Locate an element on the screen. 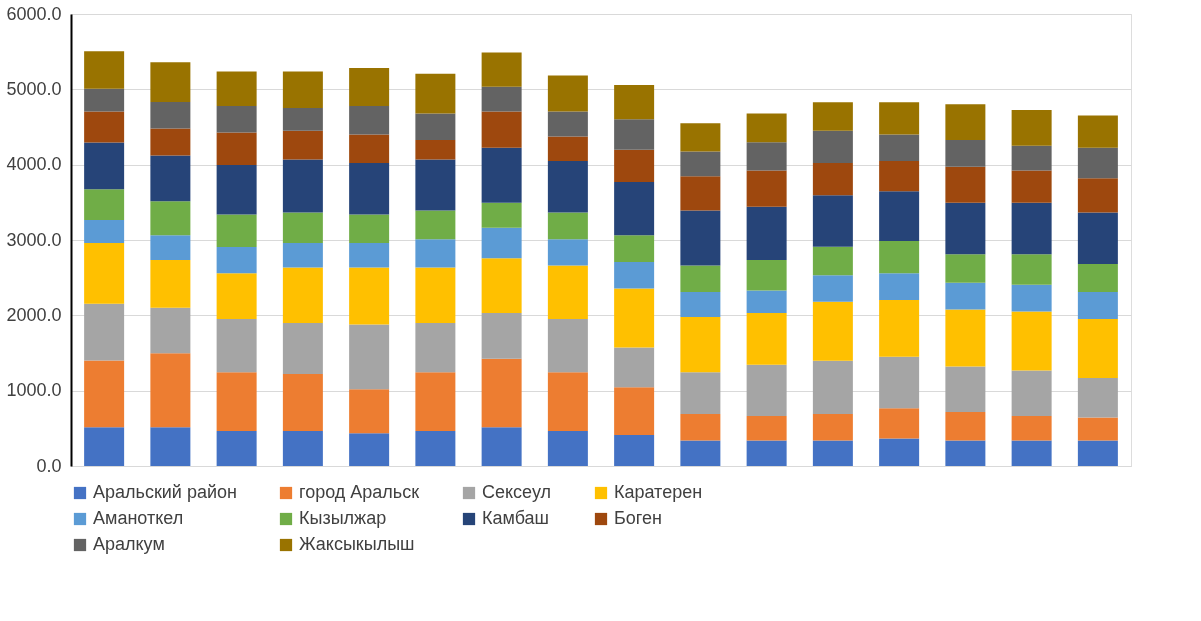 Image resolution: width=1201 pixels, height=621 pixels. y-tick-label: 5000.0 is located at coordinates (34, 88).